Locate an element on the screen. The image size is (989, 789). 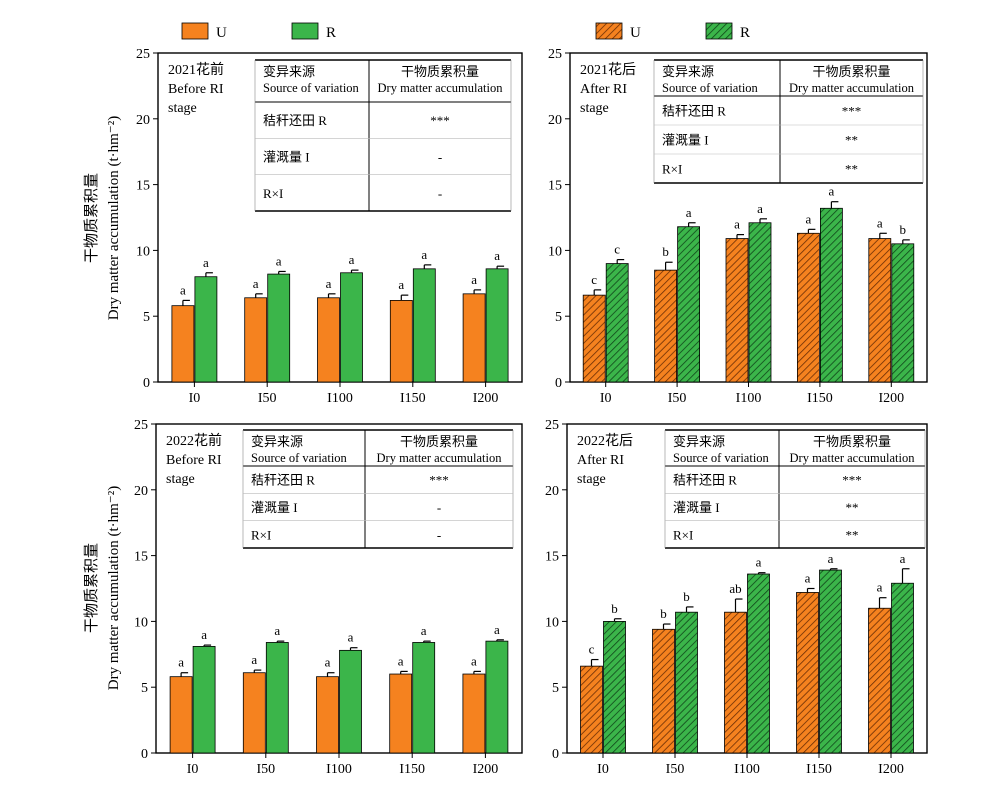
significance-letter: c is located at coordinates (617, 249).